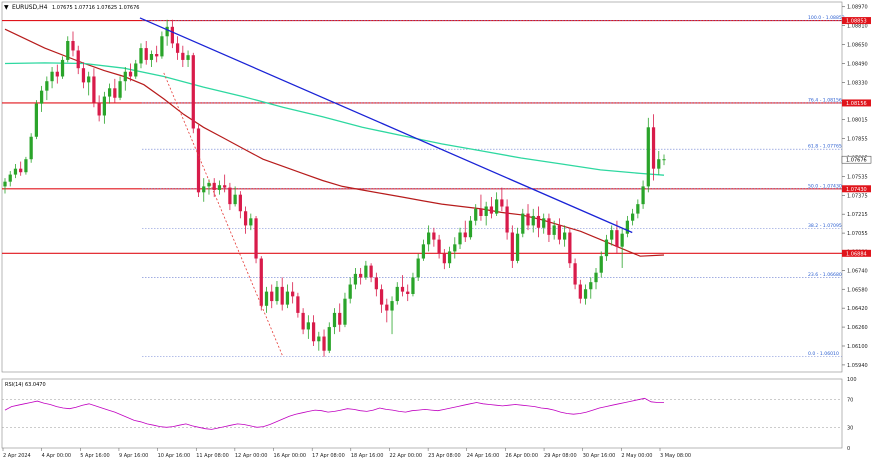  I want to click on time-tick-label-11: 23 Apr 08:00, so click(444, 456).